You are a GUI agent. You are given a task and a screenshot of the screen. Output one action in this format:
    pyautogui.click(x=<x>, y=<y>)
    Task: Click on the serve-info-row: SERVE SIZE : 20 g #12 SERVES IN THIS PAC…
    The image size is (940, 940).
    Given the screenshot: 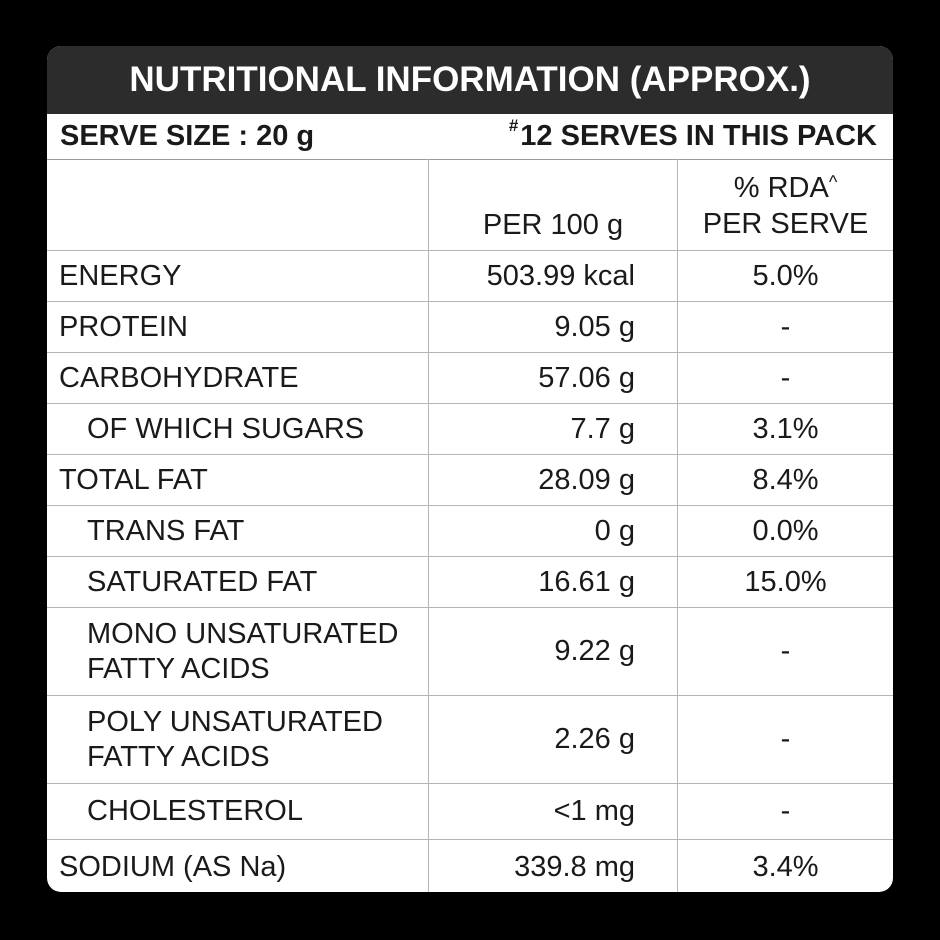 What is the action you would take?
    pyautogui.click(x=470, y=137)
    